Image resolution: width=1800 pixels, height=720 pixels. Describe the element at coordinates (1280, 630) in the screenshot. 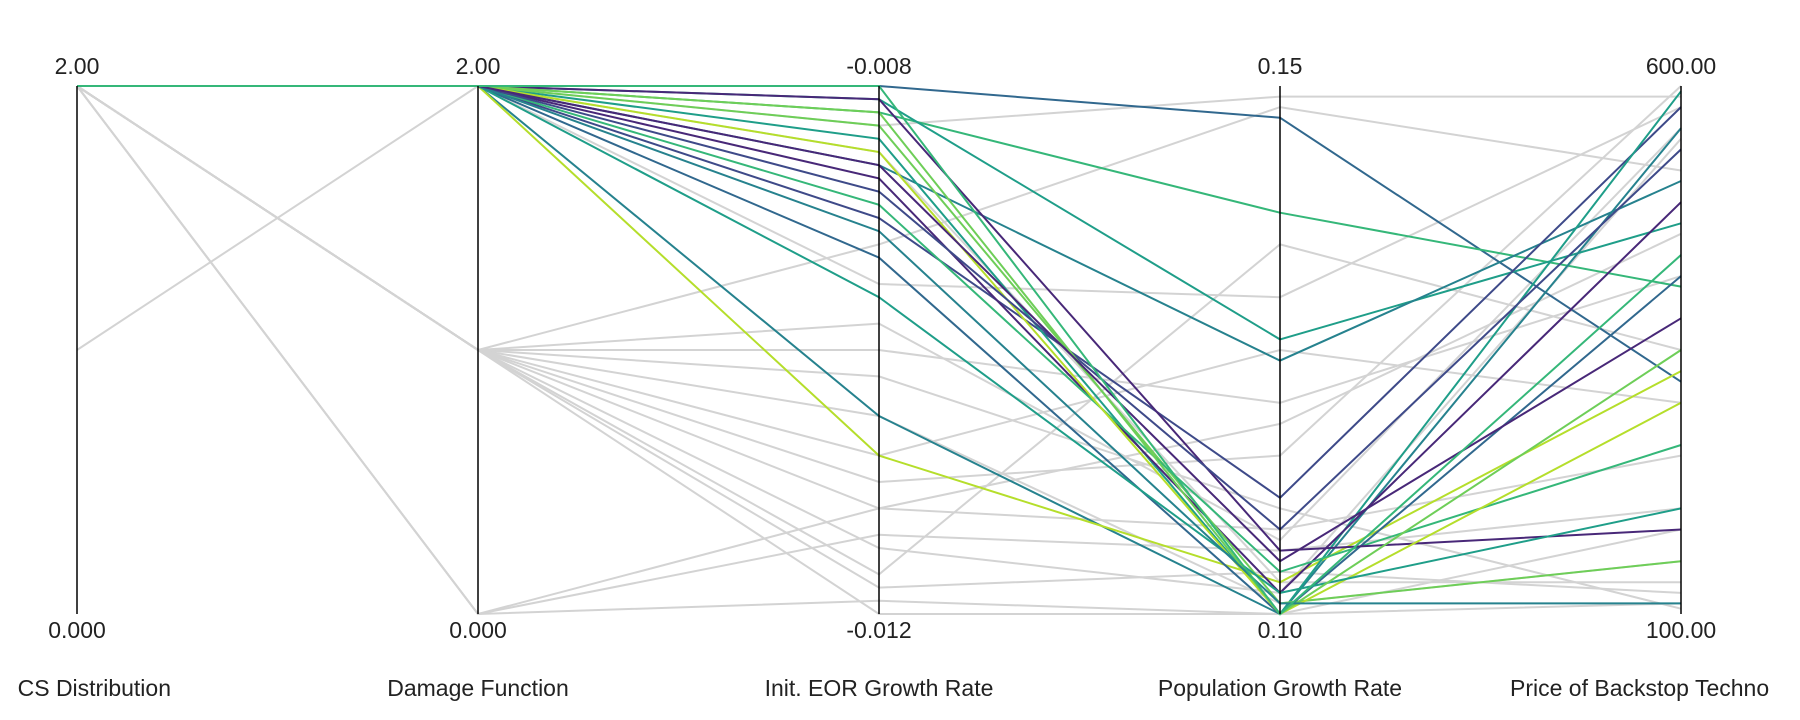

I see `axis-tick-label: 0.10` at that location.